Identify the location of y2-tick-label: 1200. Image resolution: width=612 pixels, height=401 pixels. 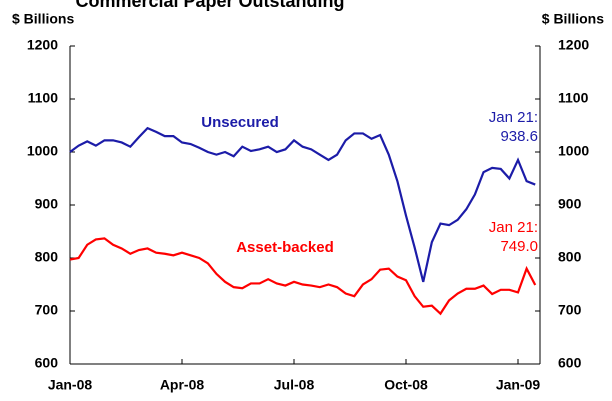
(573, 45).